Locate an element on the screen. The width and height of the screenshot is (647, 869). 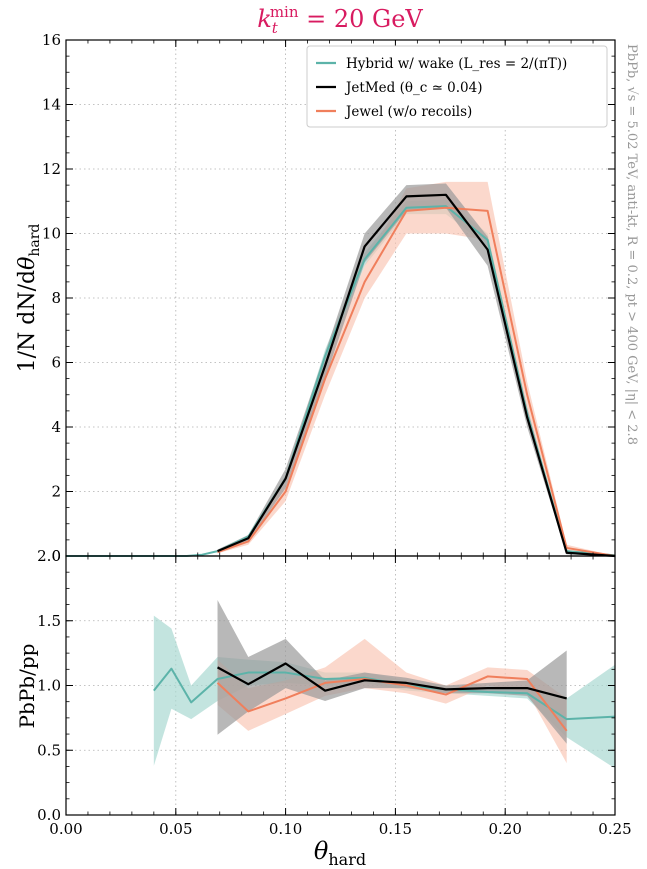
line-hybrid is located at coordinates (384, 694).